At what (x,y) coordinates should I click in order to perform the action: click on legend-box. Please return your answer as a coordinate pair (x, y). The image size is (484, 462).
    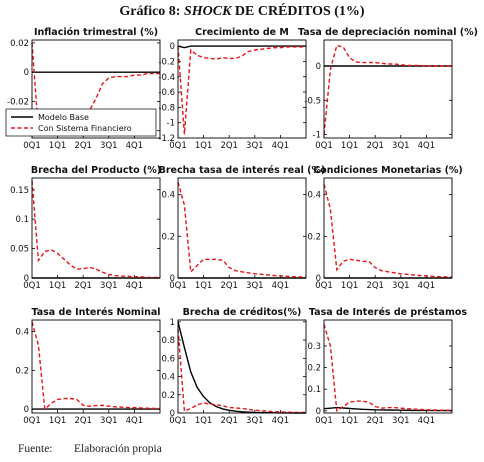
    Looking at the image, I should click on (81, 122).